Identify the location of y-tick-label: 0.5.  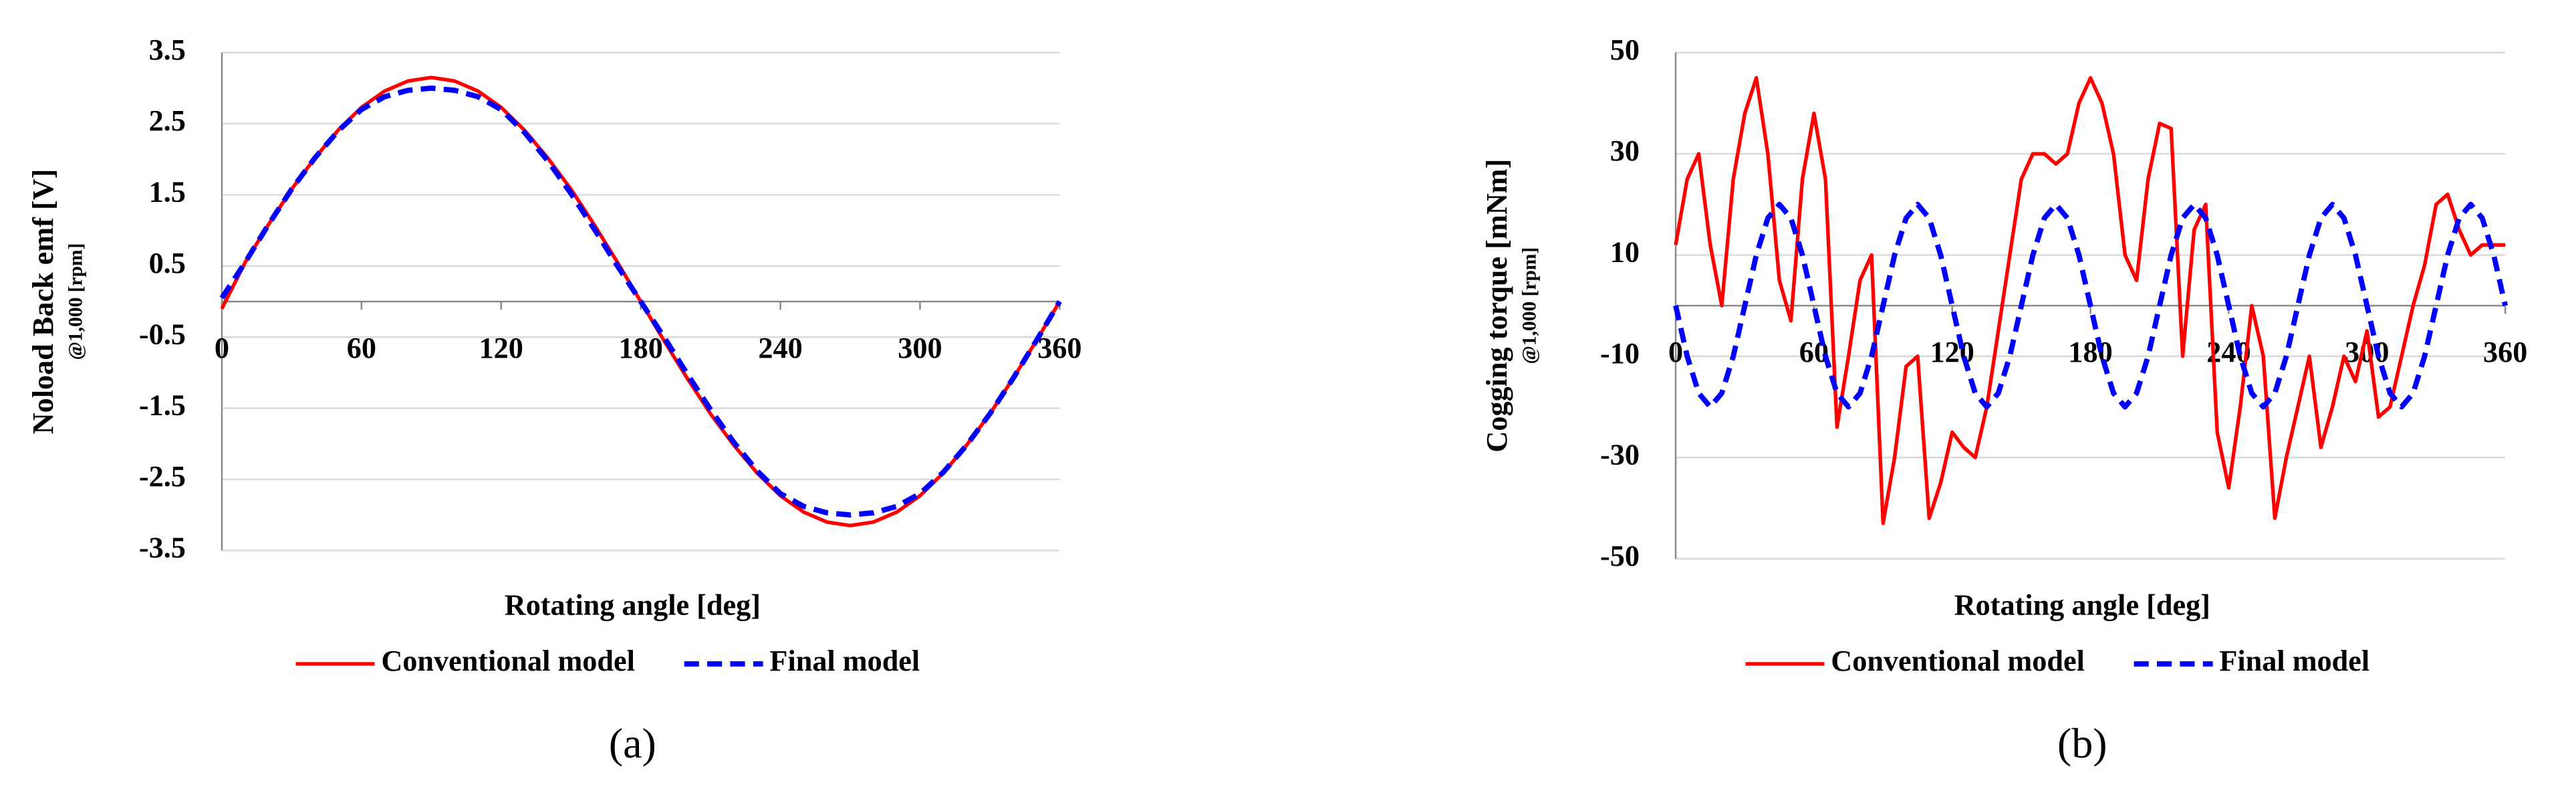
(167, 263).